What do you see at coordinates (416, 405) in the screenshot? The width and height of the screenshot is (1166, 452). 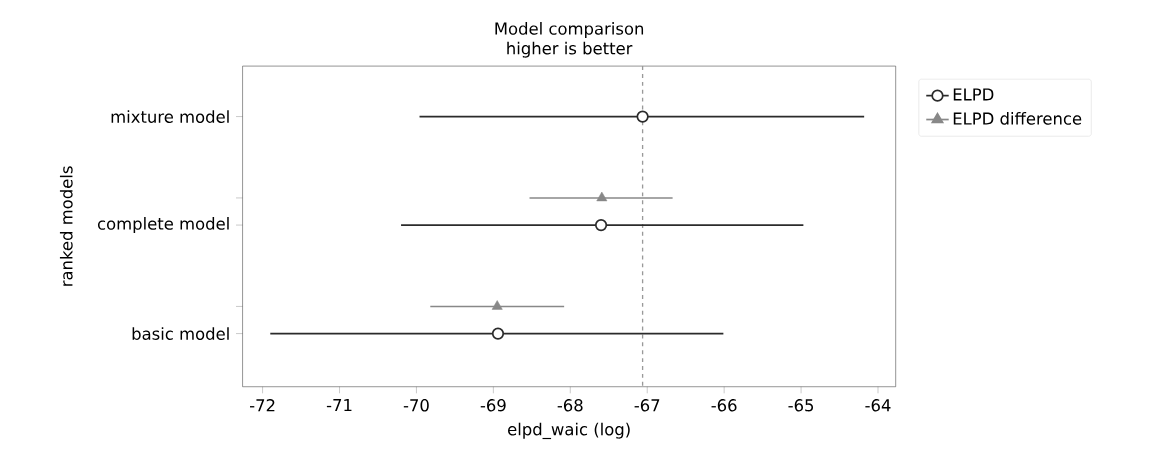 I see `x-tick-label: -70` at bounding box center [416, 405].